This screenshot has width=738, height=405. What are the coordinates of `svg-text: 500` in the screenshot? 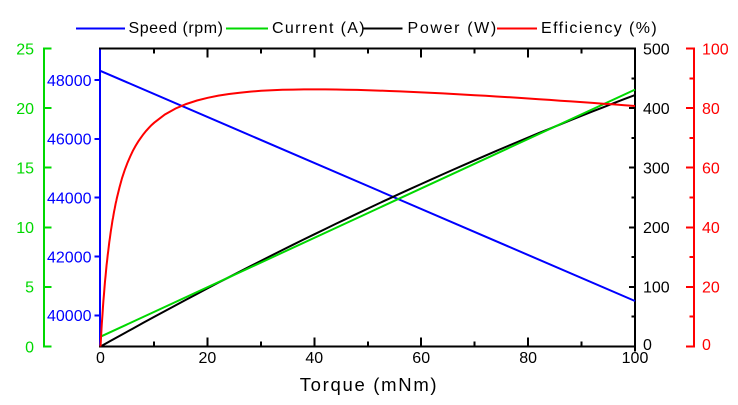 It's located at (656, 49).